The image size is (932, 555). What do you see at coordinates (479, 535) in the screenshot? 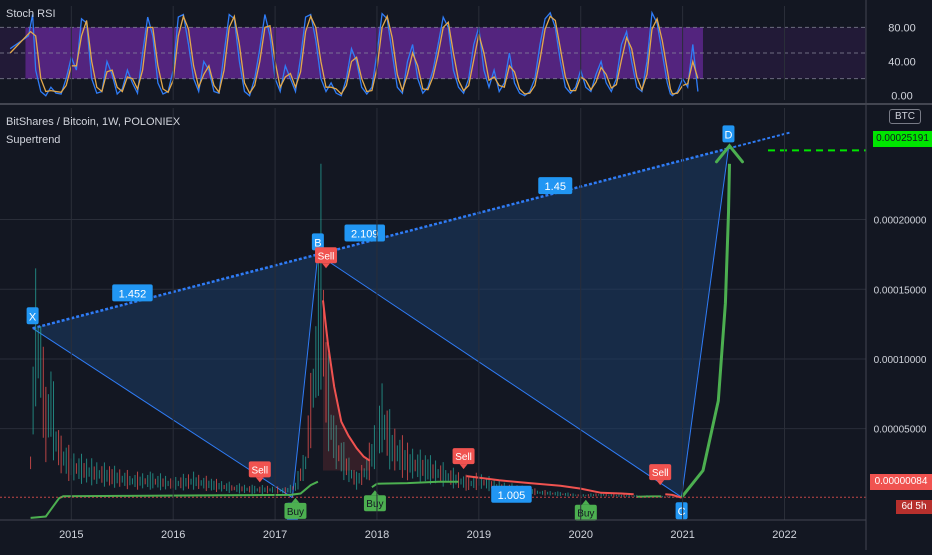
I see `x-tick-label: 2019` at bounding box center [479, 535].